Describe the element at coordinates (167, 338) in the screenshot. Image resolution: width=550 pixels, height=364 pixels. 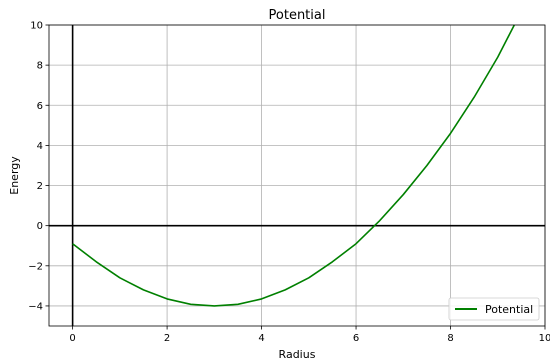
I see `x-tick-label: 2` at that location.